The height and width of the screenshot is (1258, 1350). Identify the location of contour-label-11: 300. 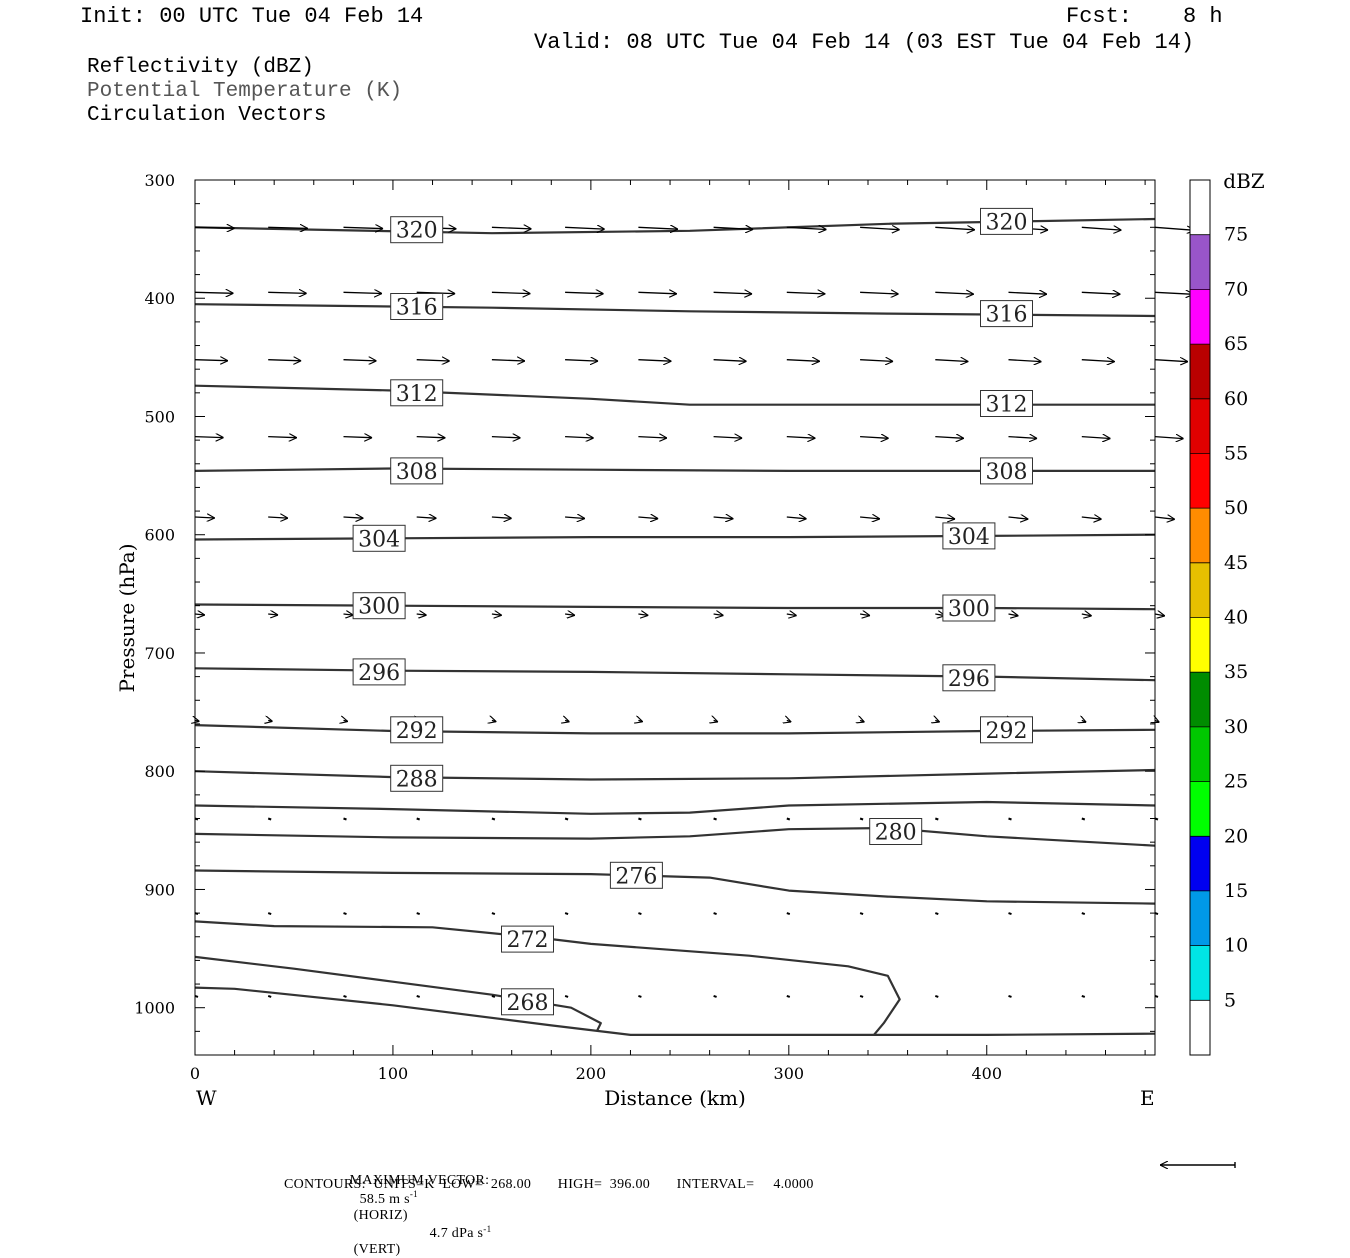
(969, 609).